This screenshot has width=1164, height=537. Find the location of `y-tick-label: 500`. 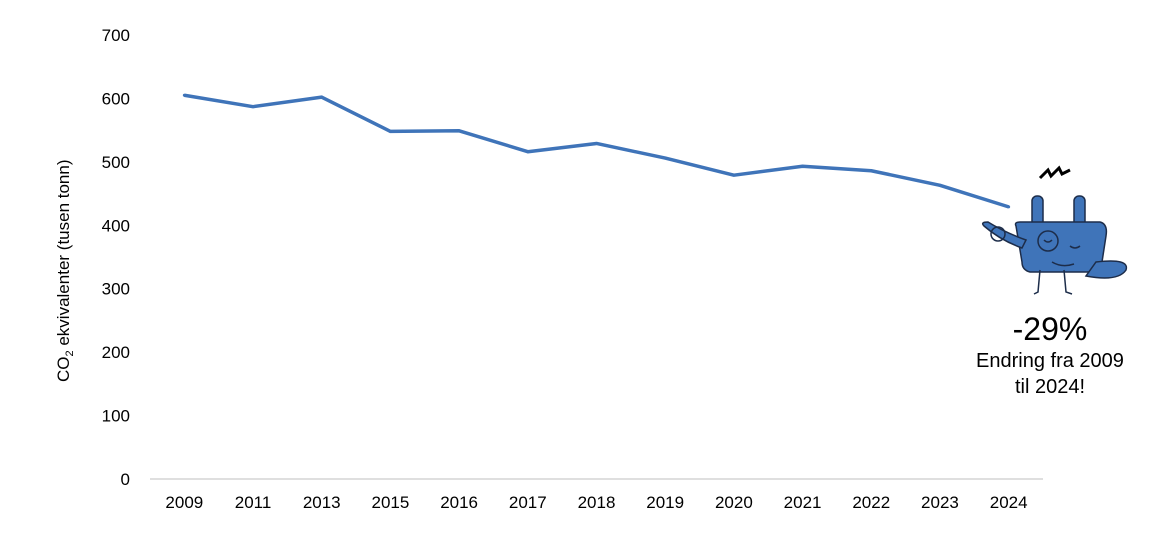

y-tick-label: 500 is located at coordinates (116, 162).